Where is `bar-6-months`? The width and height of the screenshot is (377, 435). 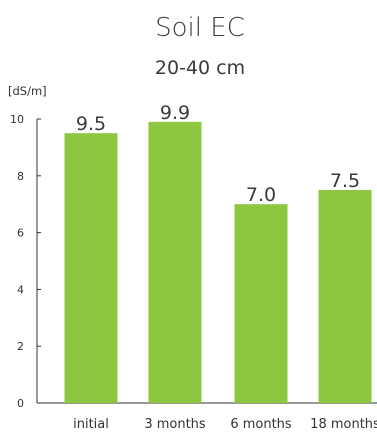
bar-6-months is located at coordinates (261, 303).